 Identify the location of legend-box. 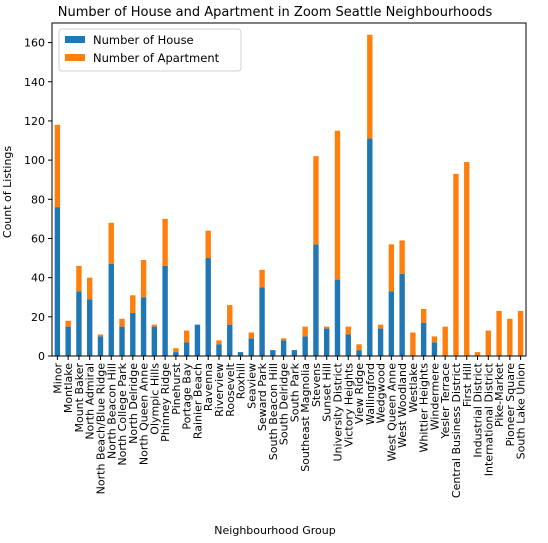
(150, 50).